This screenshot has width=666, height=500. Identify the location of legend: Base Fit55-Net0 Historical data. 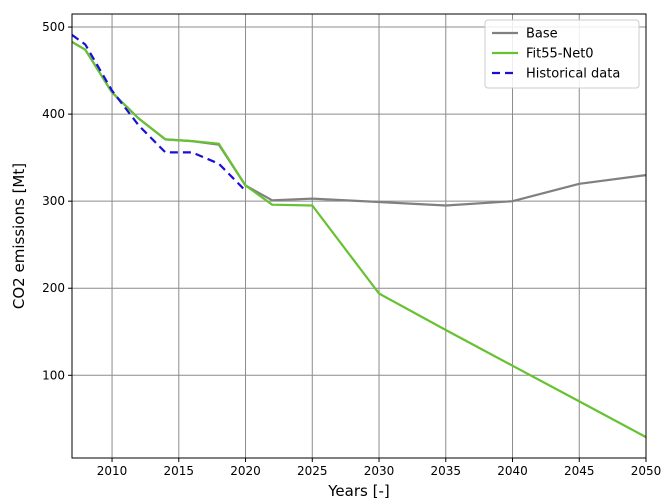
(562, 54).